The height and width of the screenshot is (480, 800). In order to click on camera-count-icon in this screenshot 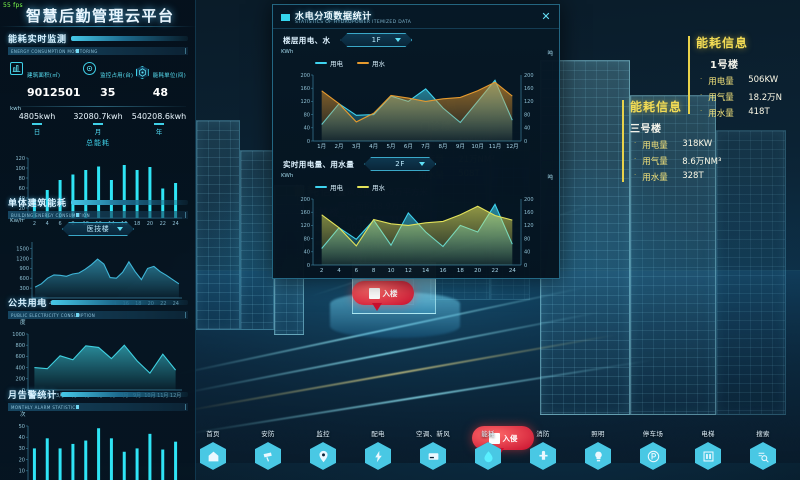, I will do `click(90, 68)`.